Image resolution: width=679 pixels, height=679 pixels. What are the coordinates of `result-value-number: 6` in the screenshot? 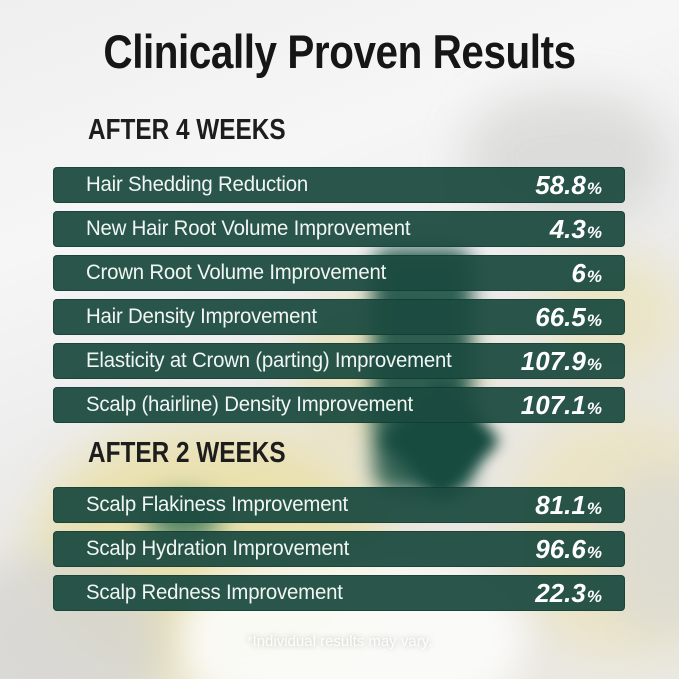 It's located at (578, 272).